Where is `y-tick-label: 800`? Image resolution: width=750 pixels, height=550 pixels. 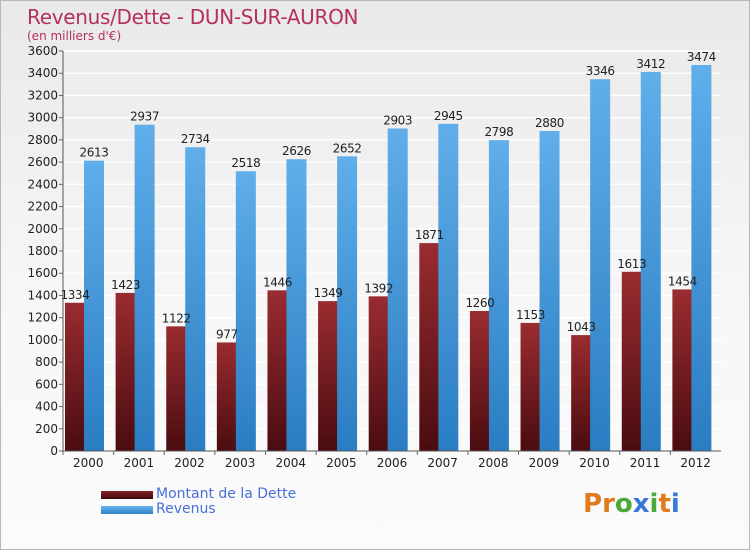
y-tick-label: 800 is located at coordinates (46, 362).